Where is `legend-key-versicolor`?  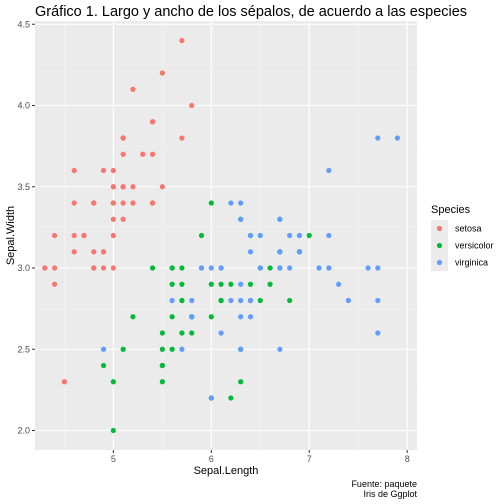
legend-key-versicolor is located at coordinates (439, 245).